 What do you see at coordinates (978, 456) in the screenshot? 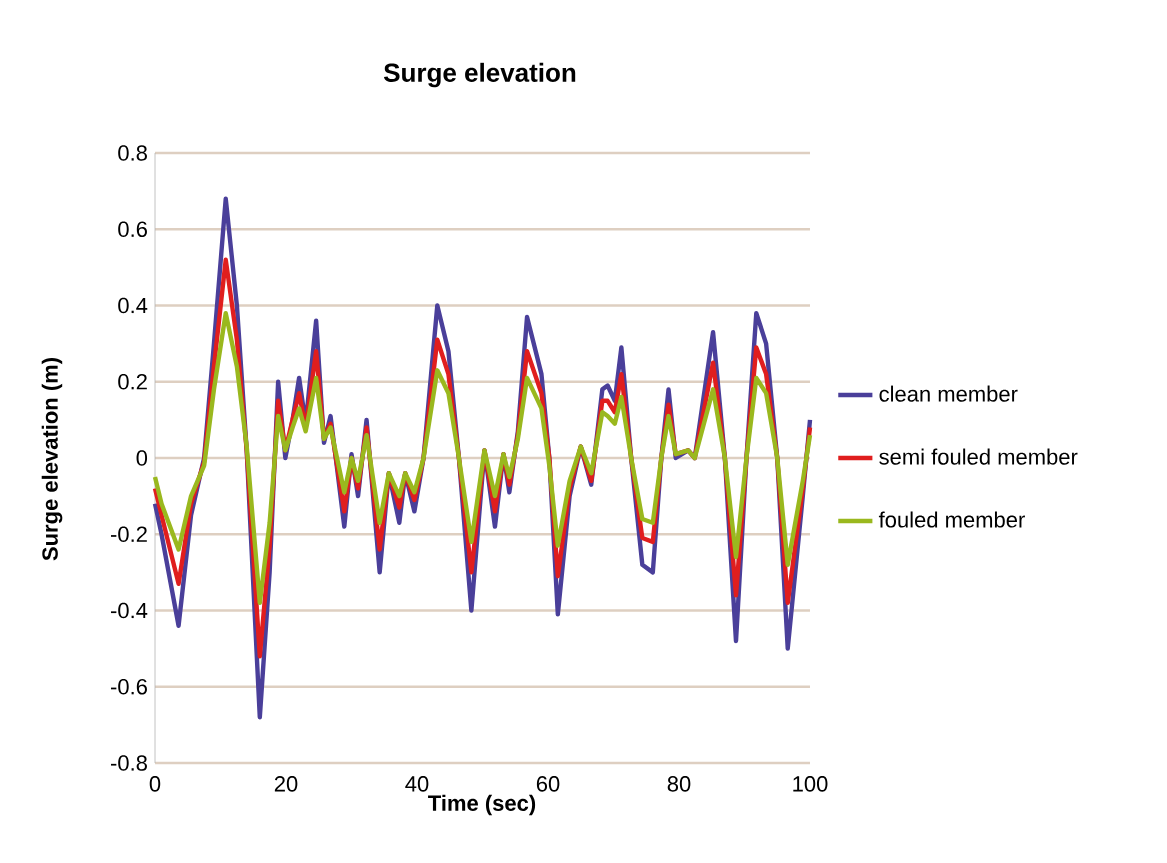
I see `legend-label: semi fouled member` at bounding box center [978, 456].